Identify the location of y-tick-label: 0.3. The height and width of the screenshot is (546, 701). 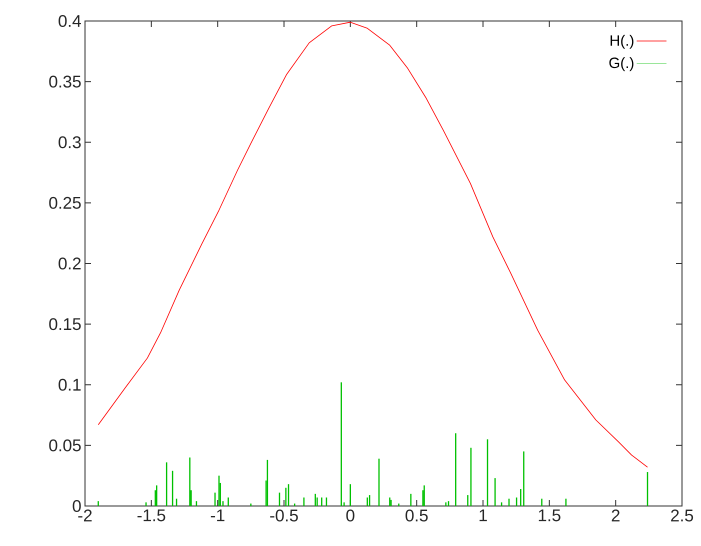
(69, 142).